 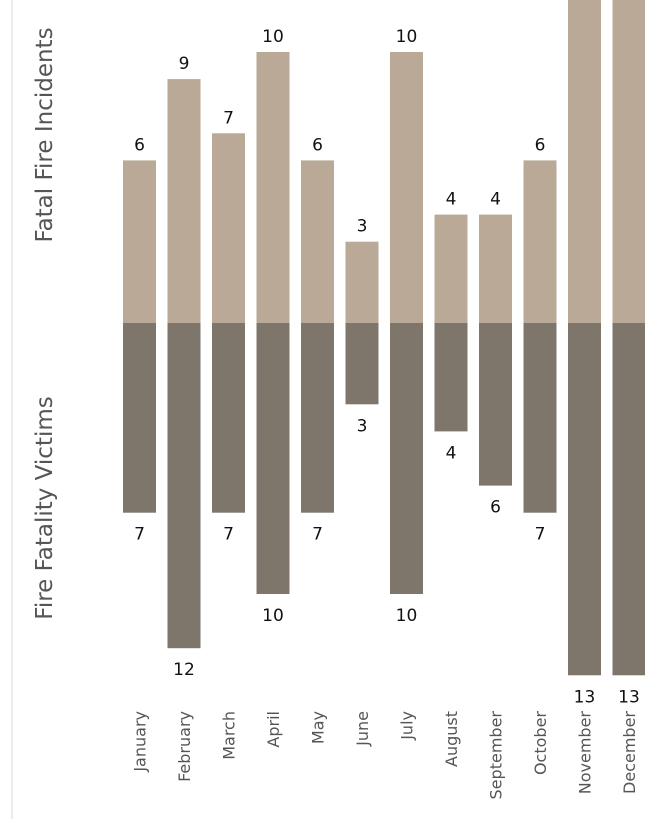 I want to click on category-label: May, so click(x=318, y=727).